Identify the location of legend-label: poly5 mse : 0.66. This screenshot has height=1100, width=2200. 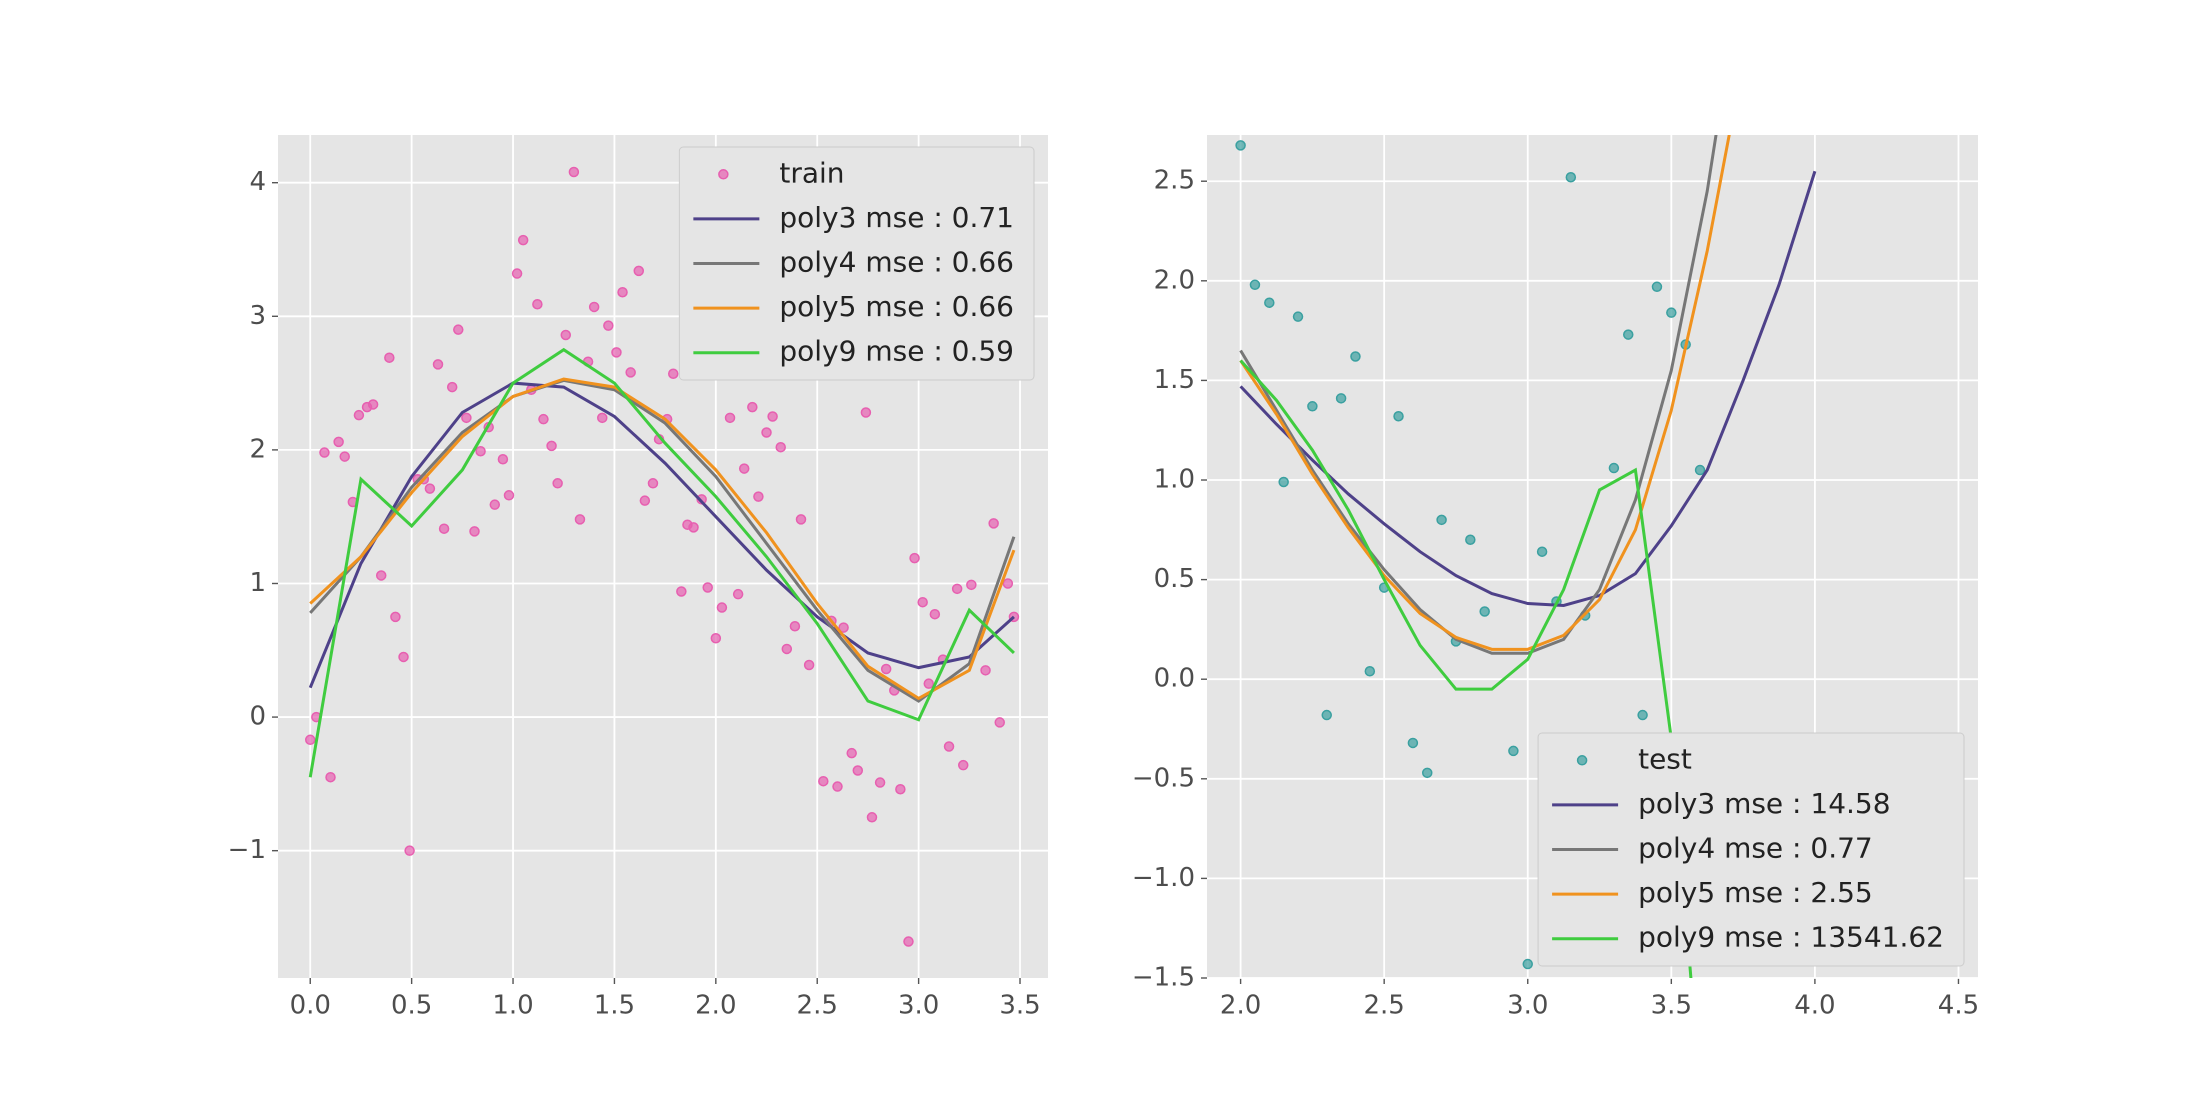
(896, 306).